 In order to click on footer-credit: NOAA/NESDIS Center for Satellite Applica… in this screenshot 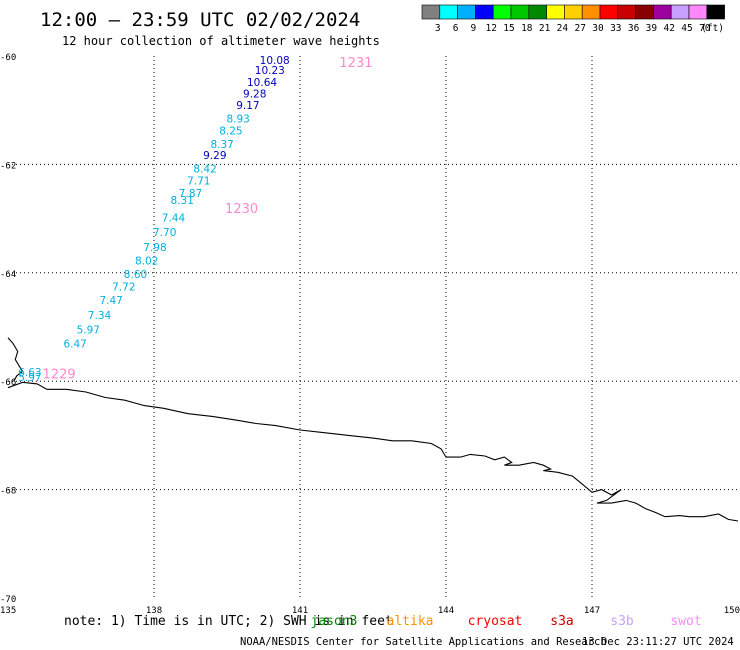, I will do `click(423, 642)`.